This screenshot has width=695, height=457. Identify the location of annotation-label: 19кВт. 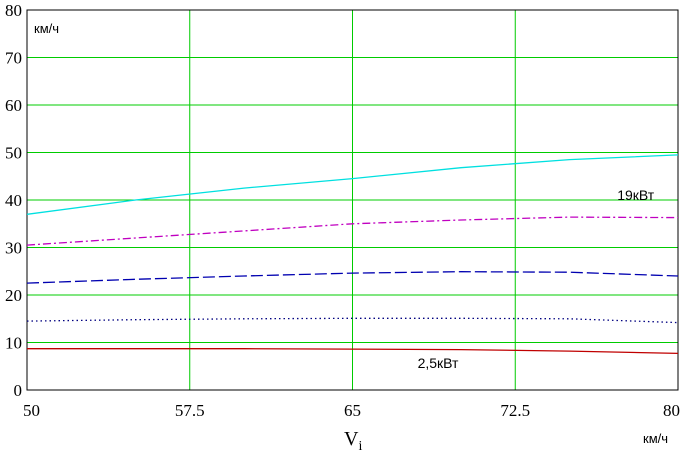
(636, 195).